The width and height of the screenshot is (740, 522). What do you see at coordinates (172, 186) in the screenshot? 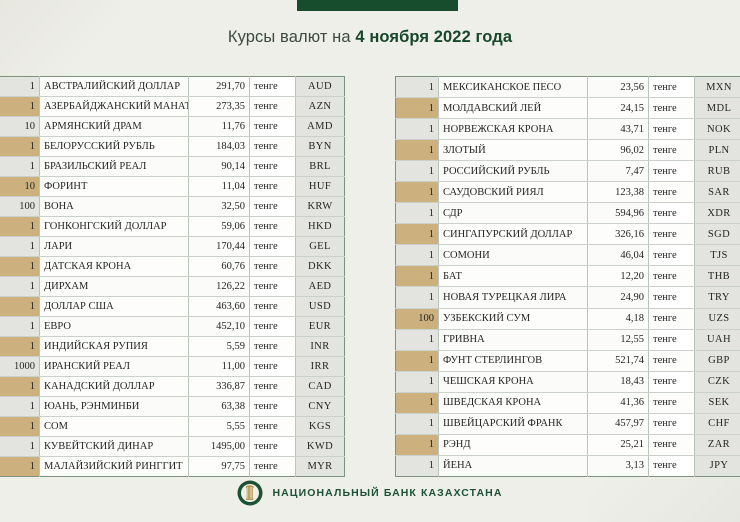
I see `table-row: 10 ФОРИНТ 11,04 тенге HUF` at bounding box center [172, 186].